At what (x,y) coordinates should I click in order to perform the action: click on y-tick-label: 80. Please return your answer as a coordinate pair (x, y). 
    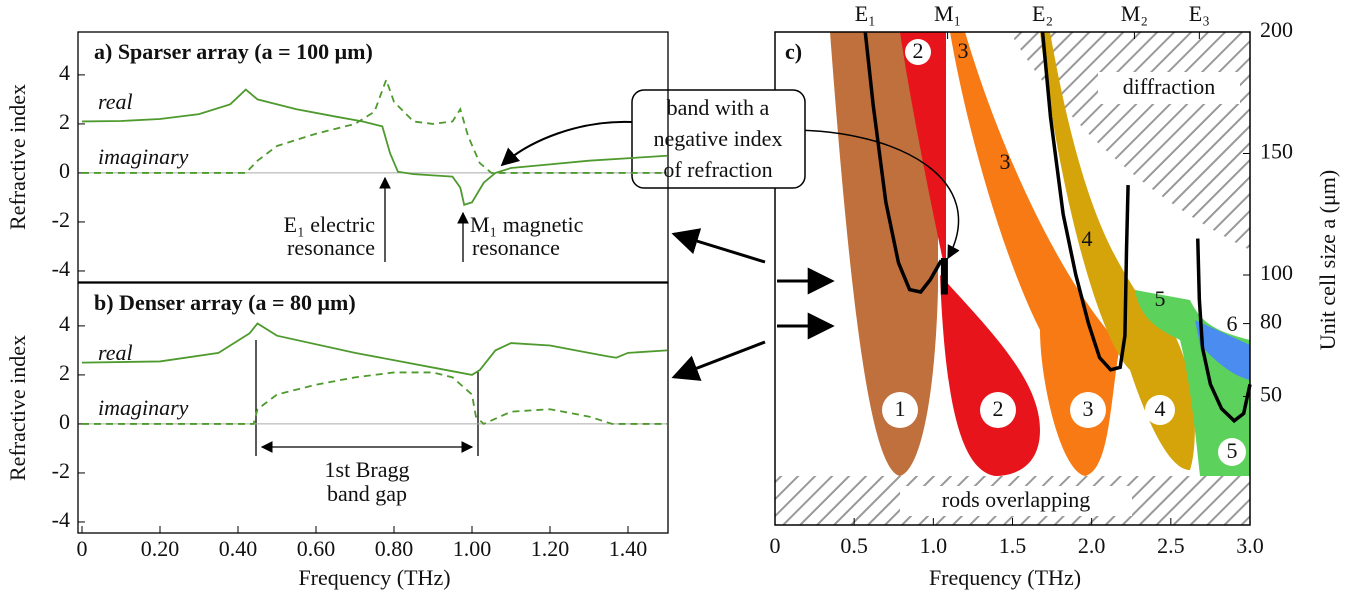
    Looking at the image, I should click on (1271, 321).